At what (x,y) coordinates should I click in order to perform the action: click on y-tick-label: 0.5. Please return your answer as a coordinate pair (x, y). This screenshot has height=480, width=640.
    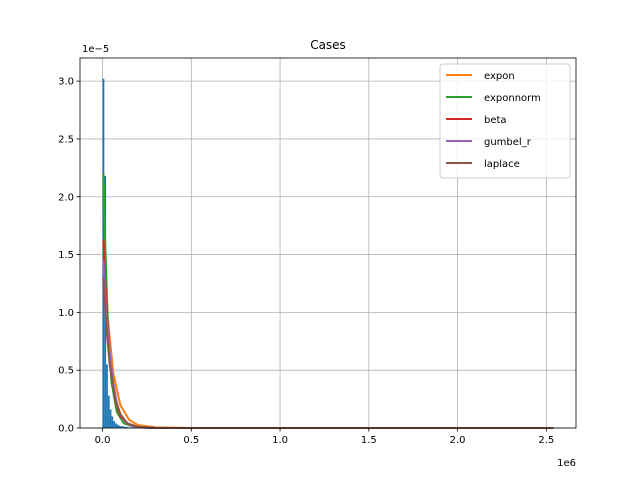
    Looking at the image, I should click on (66, 371).